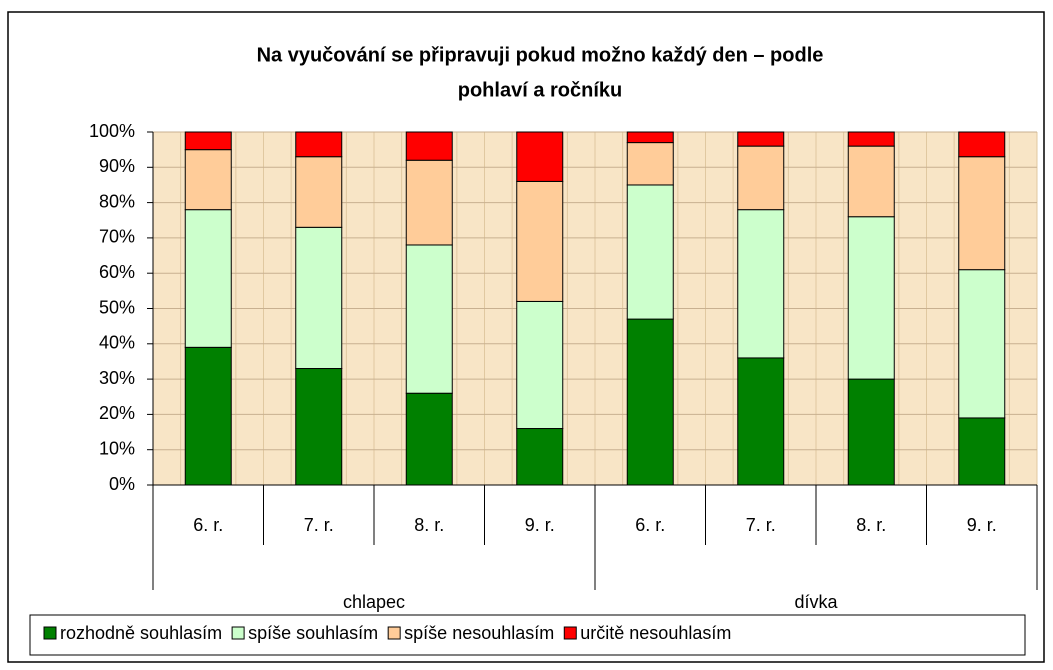 This screenshot has width=1053, height=670. Describe the element at coordinates (112, 131) in the screenshot. I see `y-tick-label: 100%` at that location.